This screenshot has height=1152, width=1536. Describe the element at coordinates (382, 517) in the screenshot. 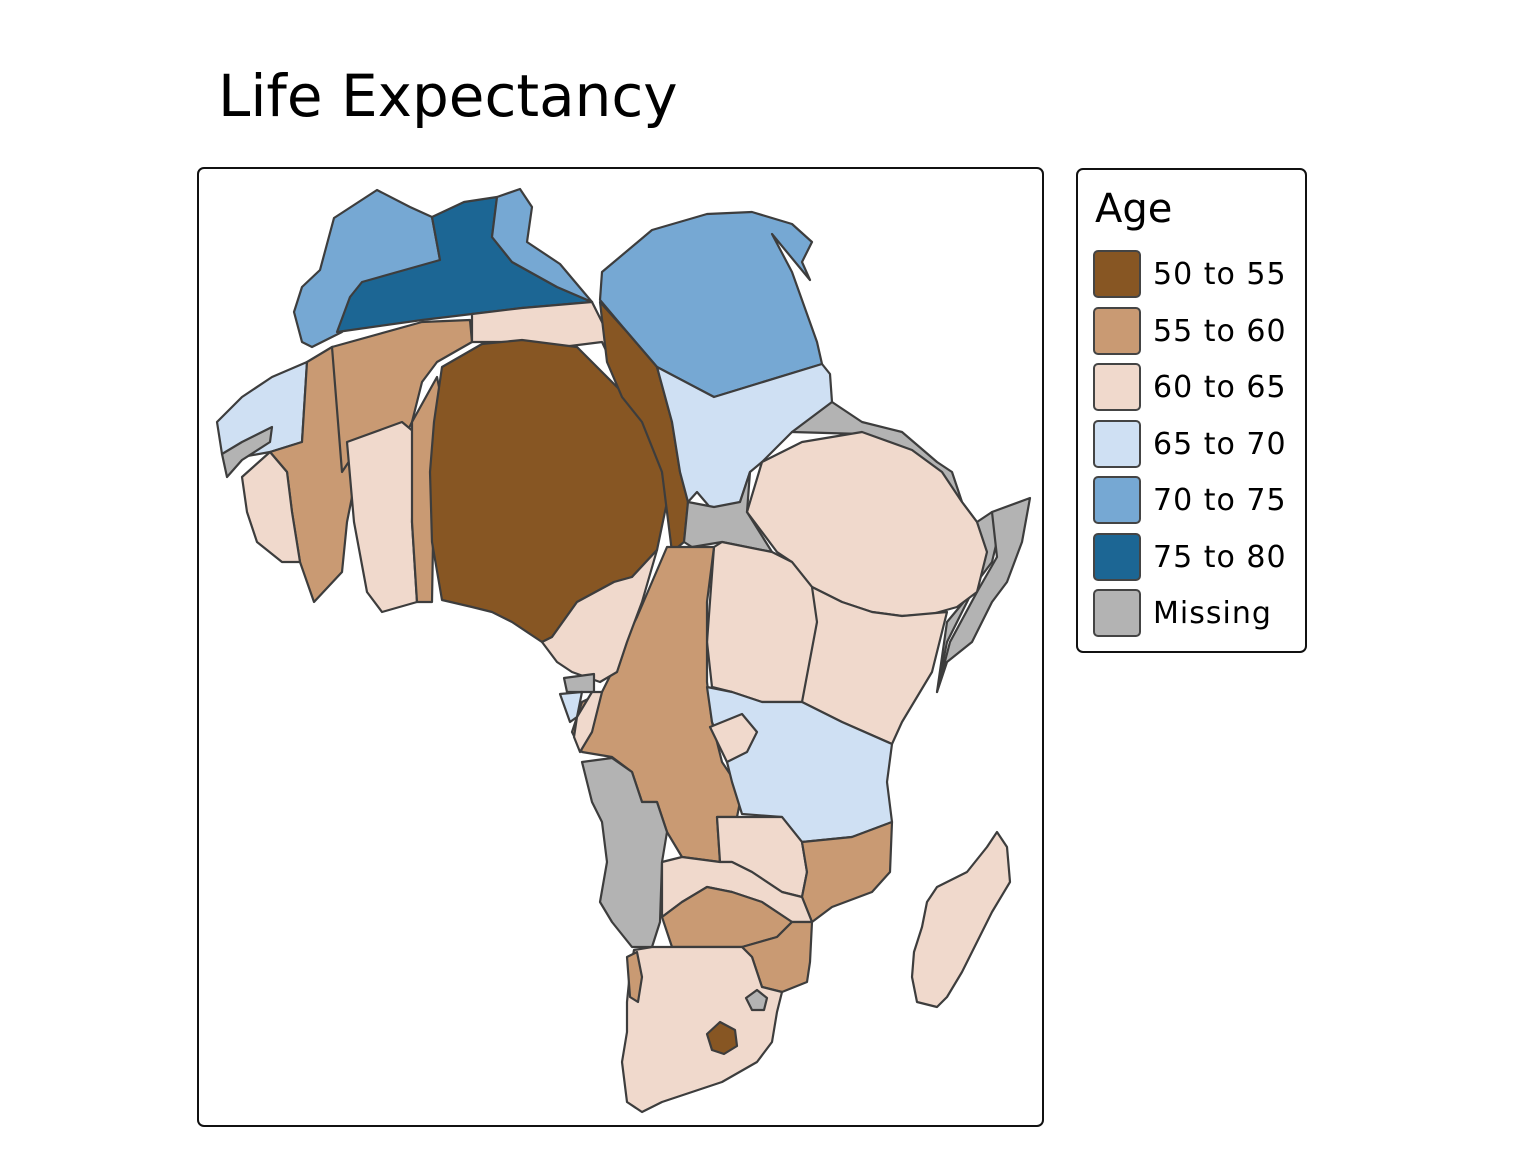

I see `region-west-e` at that location.